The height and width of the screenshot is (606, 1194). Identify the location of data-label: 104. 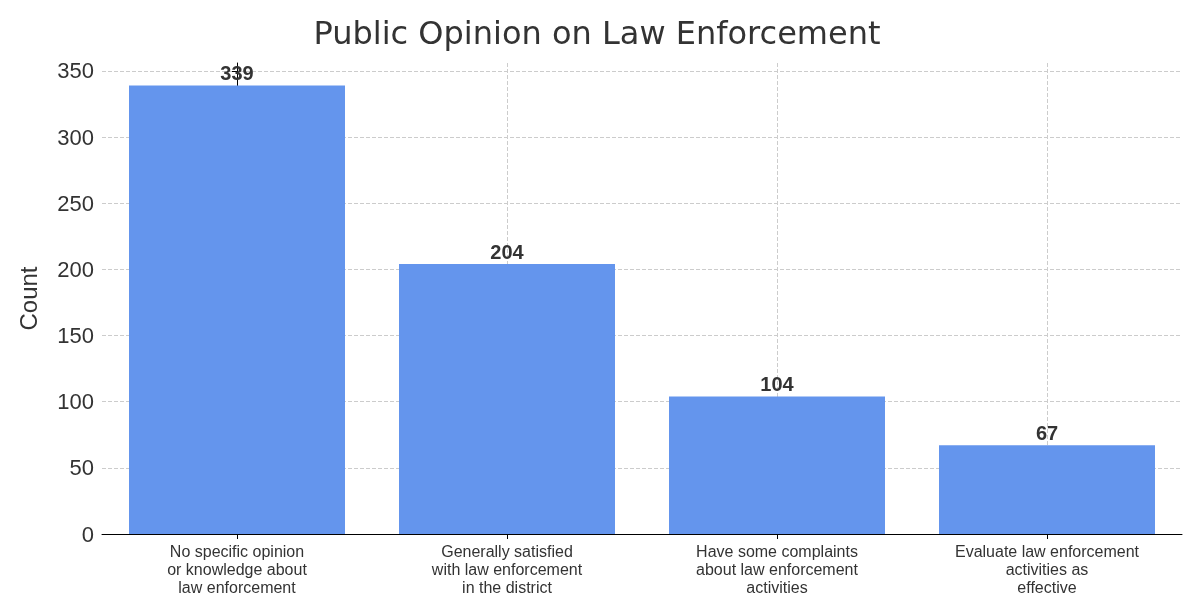
(777, 384).